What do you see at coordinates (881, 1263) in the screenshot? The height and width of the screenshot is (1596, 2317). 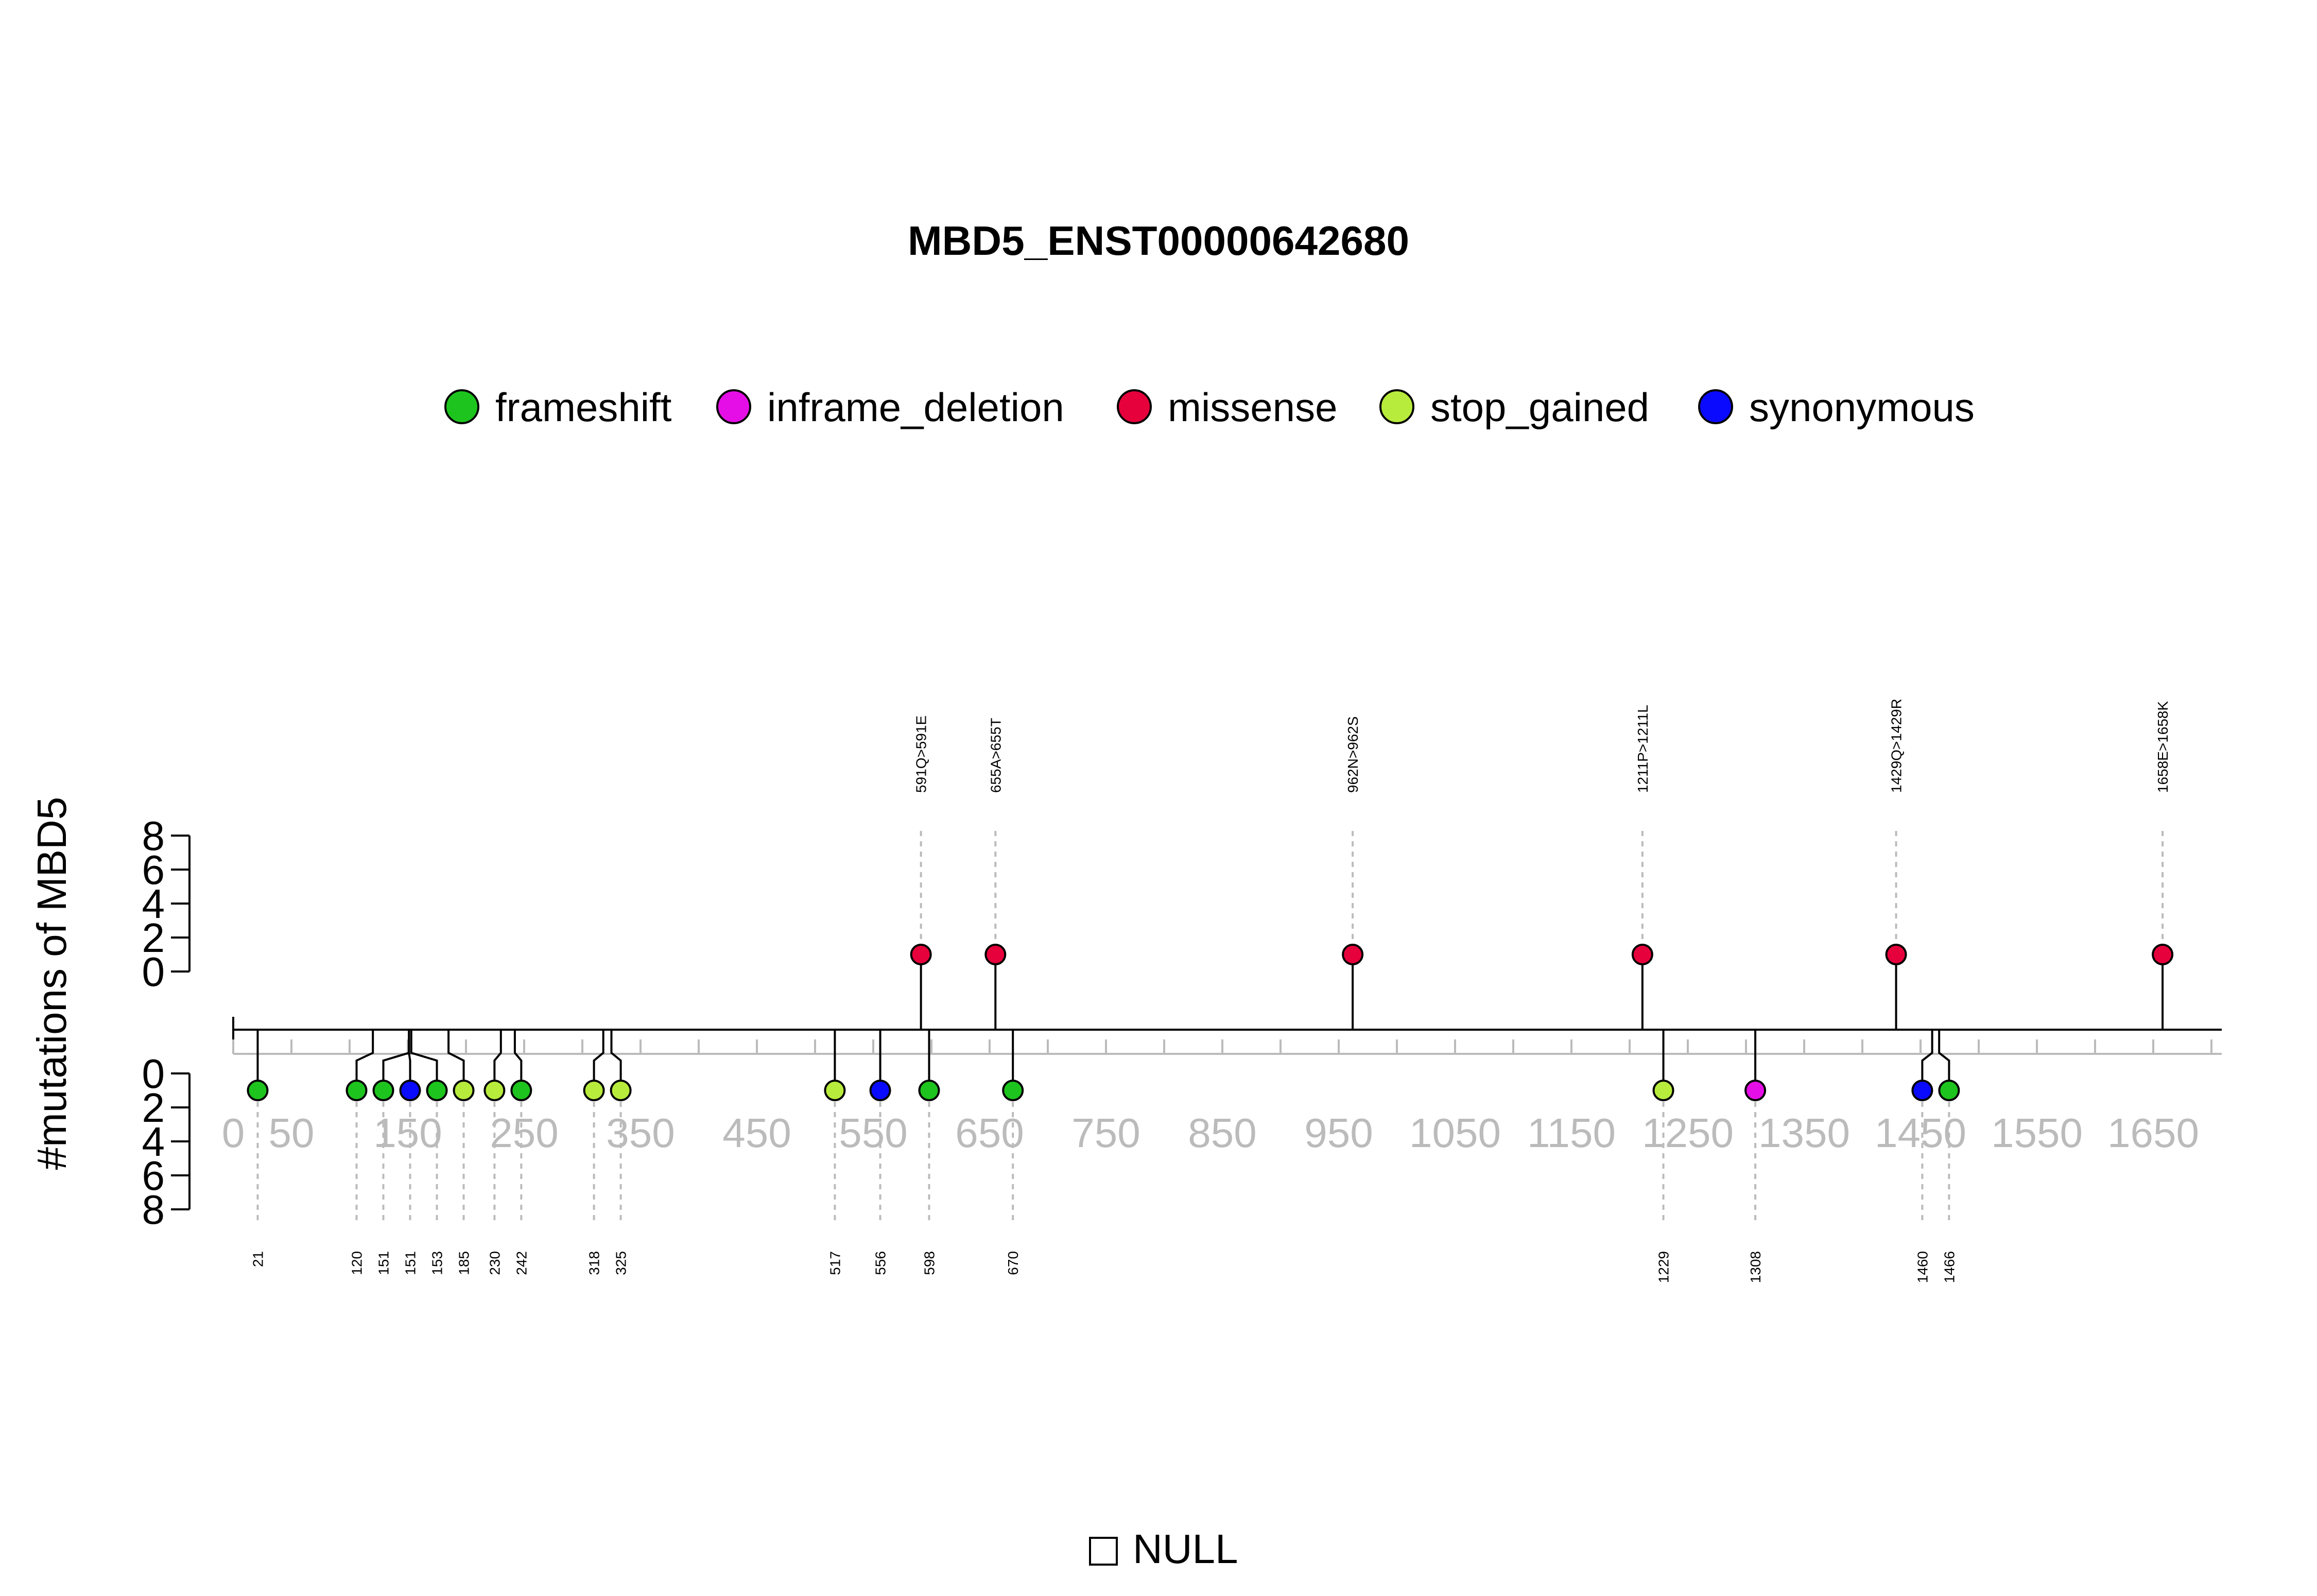 I see `bottom-mutation-label: 556` at bounding box center [881, 1263].